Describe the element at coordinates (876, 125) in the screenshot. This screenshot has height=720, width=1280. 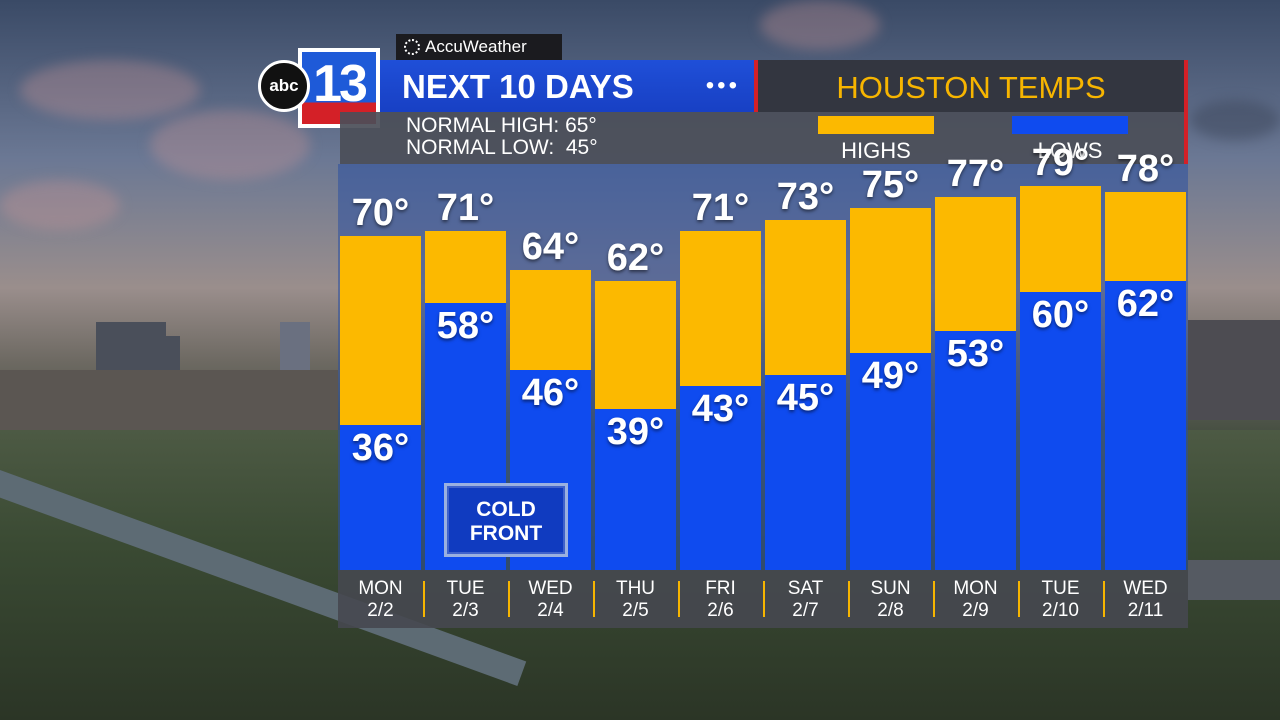
I see `legend-swatch-highs` at that location.